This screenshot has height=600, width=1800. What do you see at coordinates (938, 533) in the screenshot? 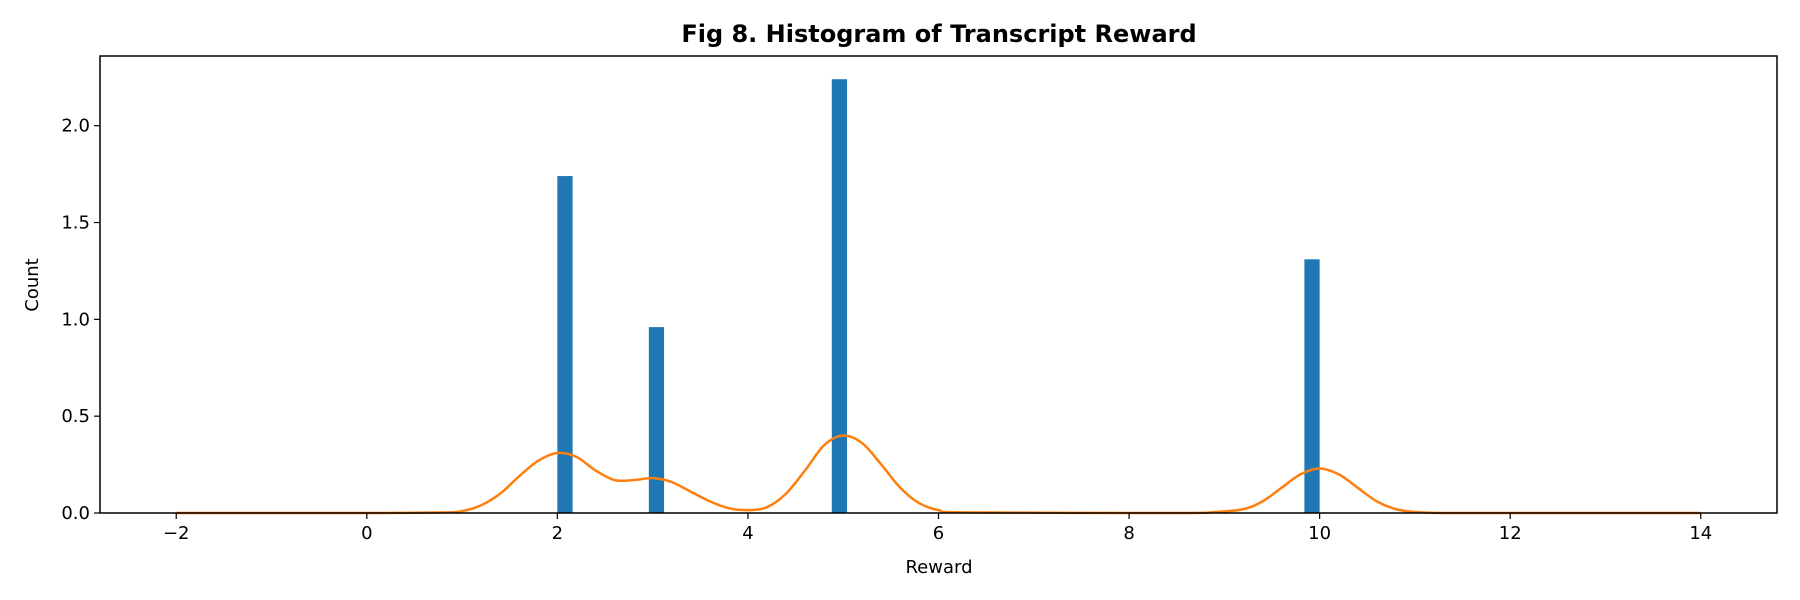
I see `x-tick-label: 6` at bounding box center [938, 533].